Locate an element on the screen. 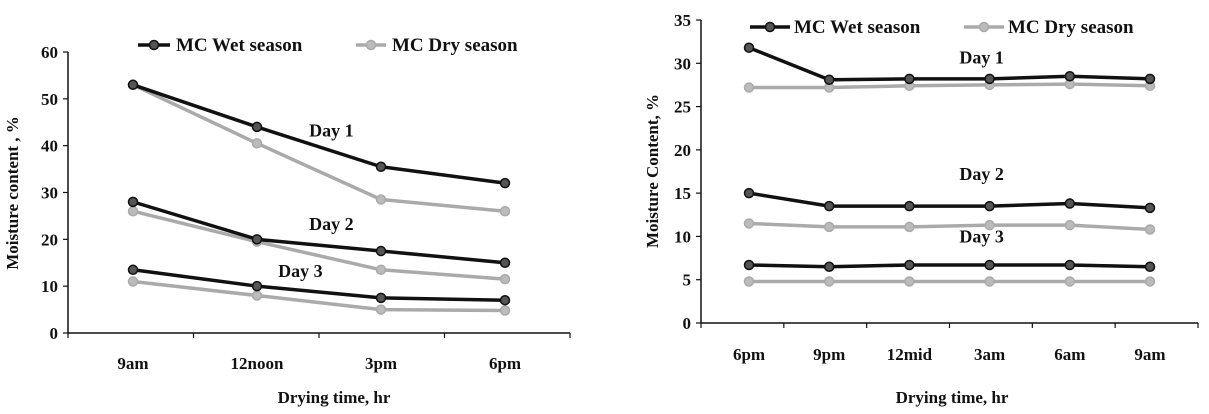 The image size is (1209, 414). chart1-series-line-day1-wet is located at coordinates (319, 134).